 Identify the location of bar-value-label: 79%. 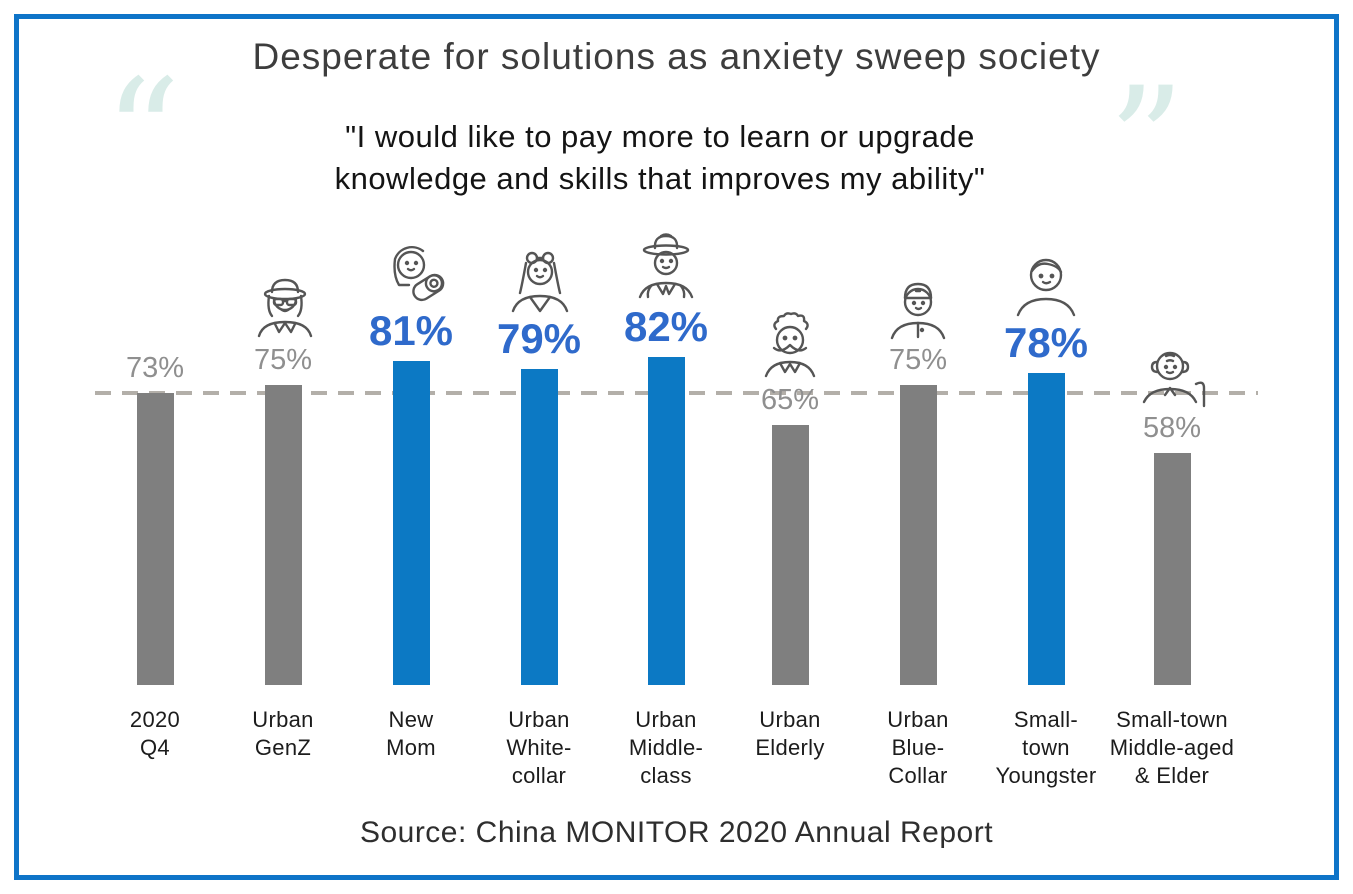
(539, 338).